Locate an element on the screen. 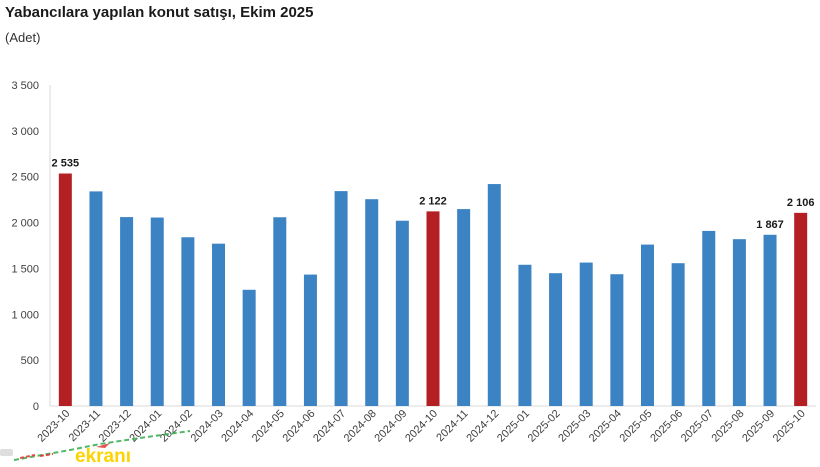 The height and width of the screenshot is (467, 820). bar-value-label: 2 122 is located at coordinates (433, 201).